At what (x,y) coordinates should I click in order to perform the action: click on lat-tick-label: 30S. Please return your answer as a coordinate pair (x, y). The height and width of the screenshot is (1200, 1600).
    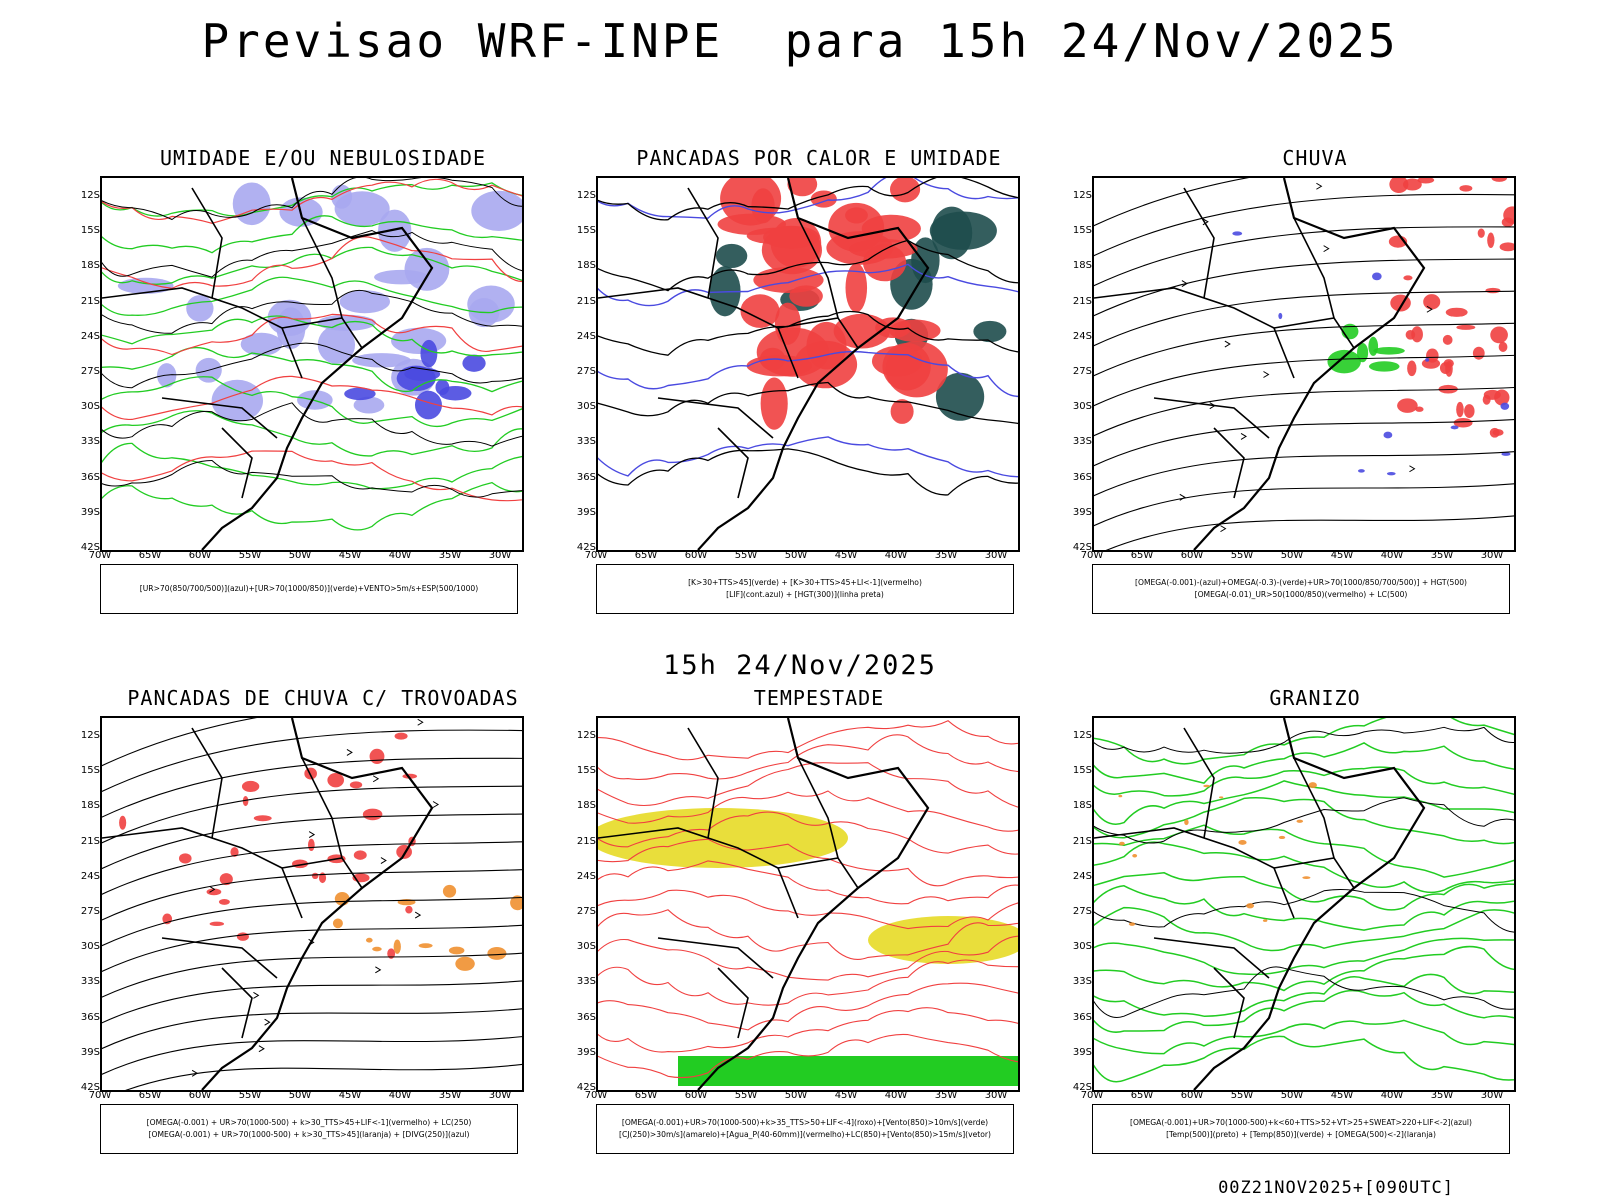
    Looking at the image, I should click on (90, 407).